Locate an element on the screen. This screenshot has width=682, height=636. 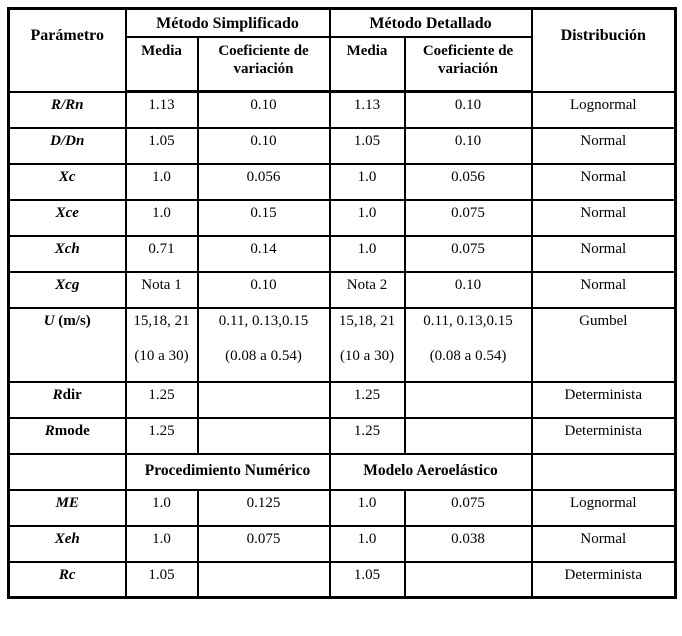
param-cell: D/Dn is located at coordinates (67, 145).